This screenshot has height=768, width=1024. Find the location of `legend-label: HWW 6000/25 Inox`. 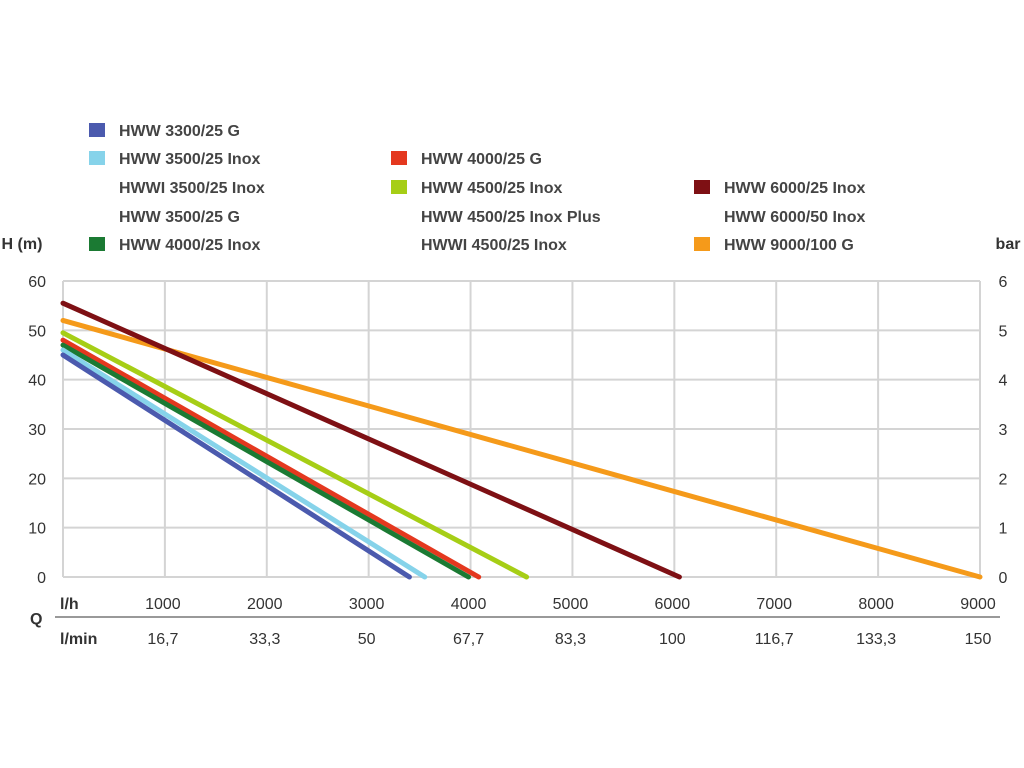

legend-label: HWW 6000/25 Inox is located at coordinates (794, 188).